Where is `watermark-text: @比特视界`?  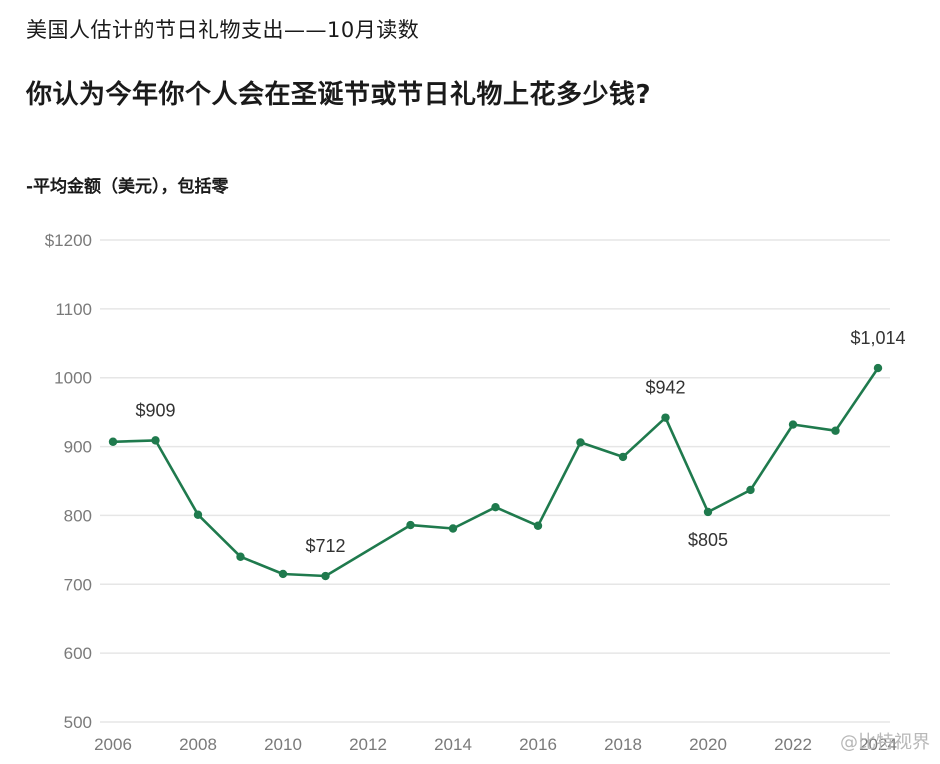 watermark-text: @比特视界 is located at coordinates (885, 742).